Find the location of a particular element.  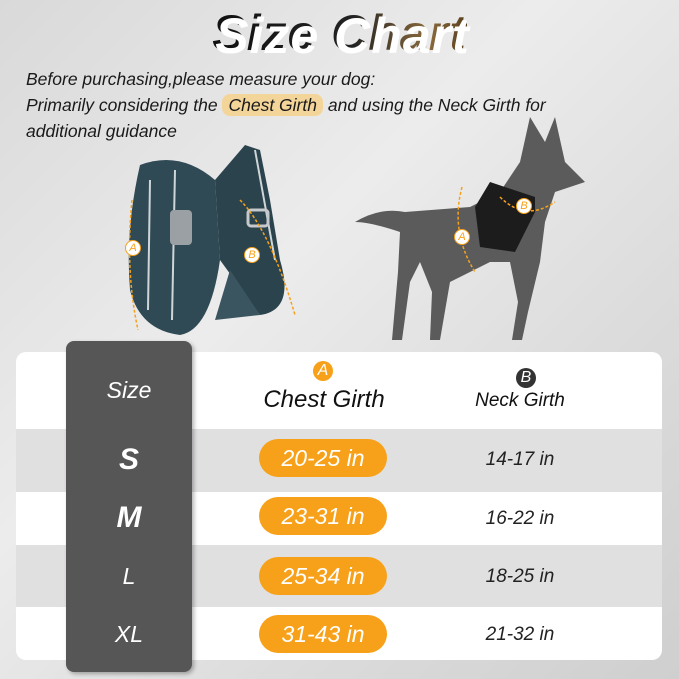

chest-girth-highlight: Chest Girth is located at coordinates (272, 105).